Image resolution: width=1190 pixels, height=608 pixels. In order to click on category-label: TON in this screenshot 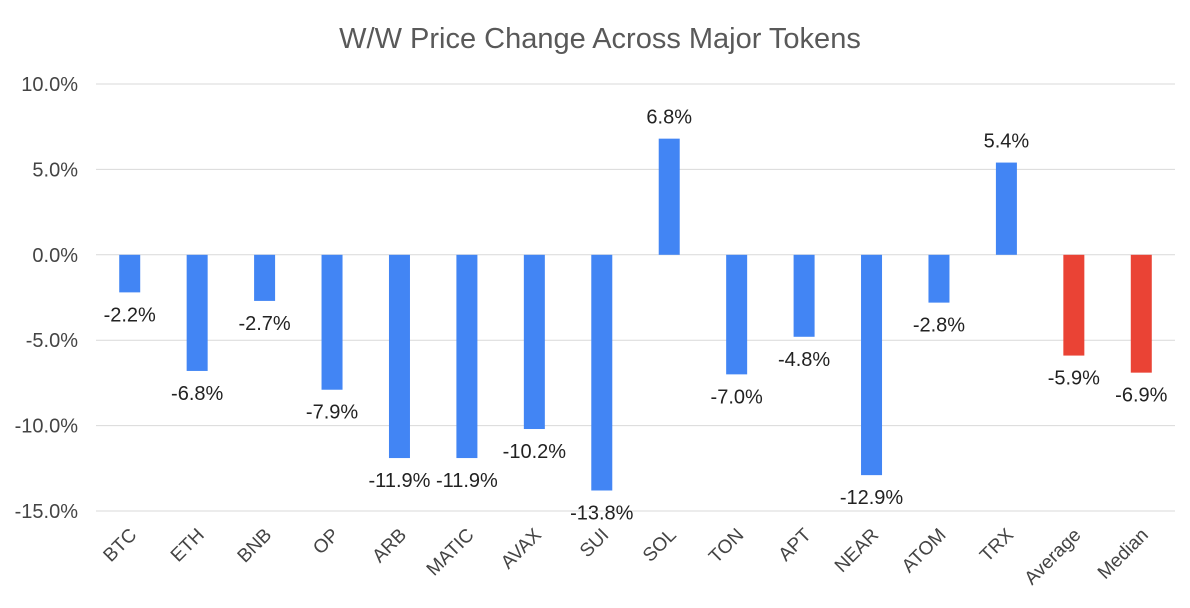, I will do `click(726, 546)`.